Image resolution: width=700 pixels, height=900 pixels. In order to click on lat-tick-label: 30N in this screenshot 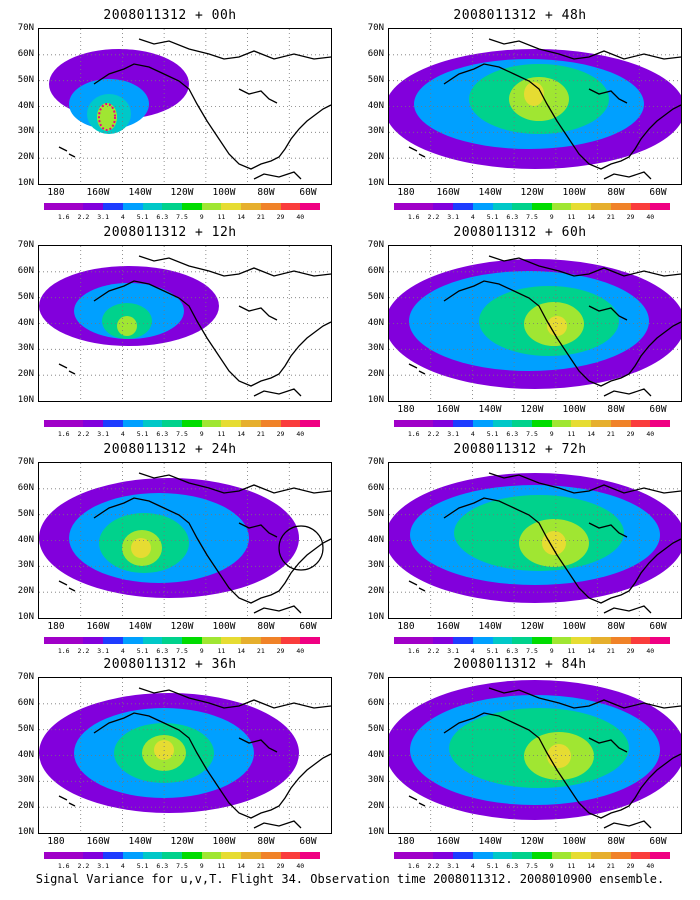, I will do `click(25, 565)`.